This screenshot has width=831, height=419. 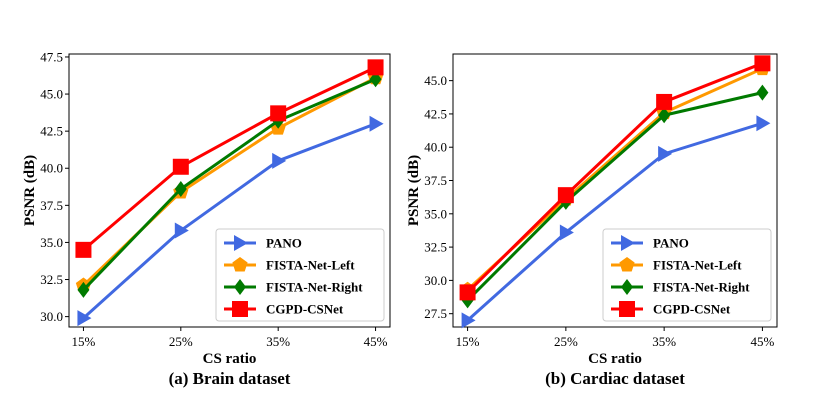 I want to click on chart-caption: (b) Cardiac dataset, so click(x=615, y=378).